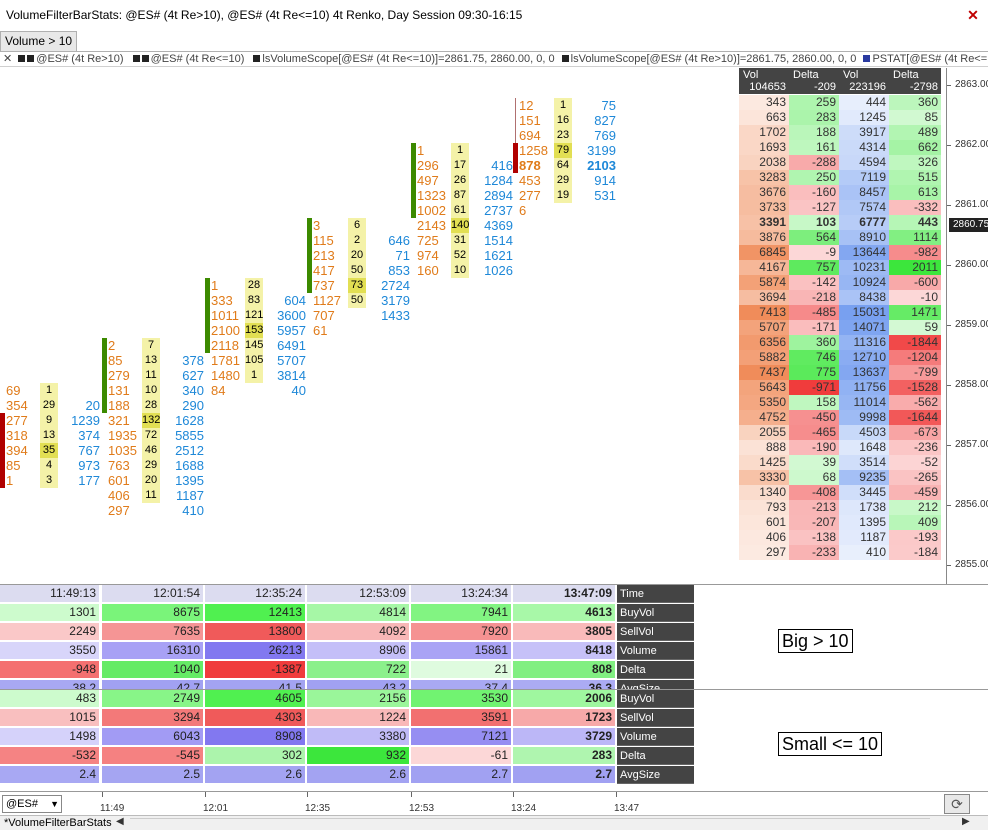  I want to click on symbol-dropdown: @ES# ▼, so click(32, 804).